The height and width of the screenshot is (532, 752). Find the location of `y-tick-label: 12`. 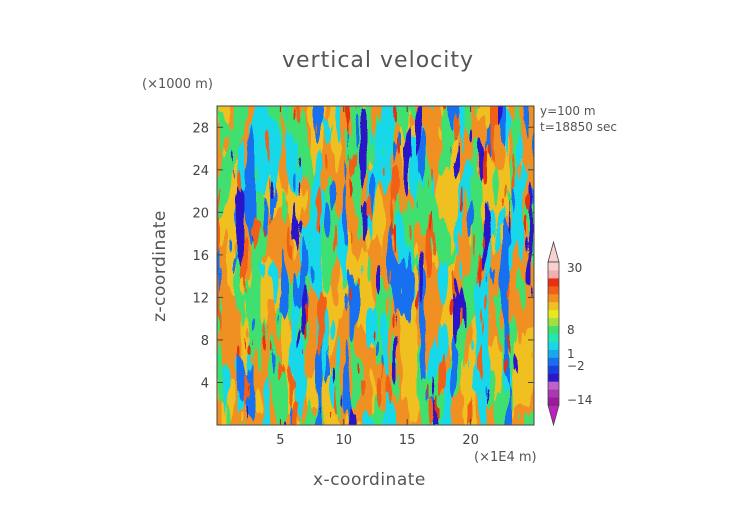

y-tick-label: 12 is located at coordinates (200, 298).